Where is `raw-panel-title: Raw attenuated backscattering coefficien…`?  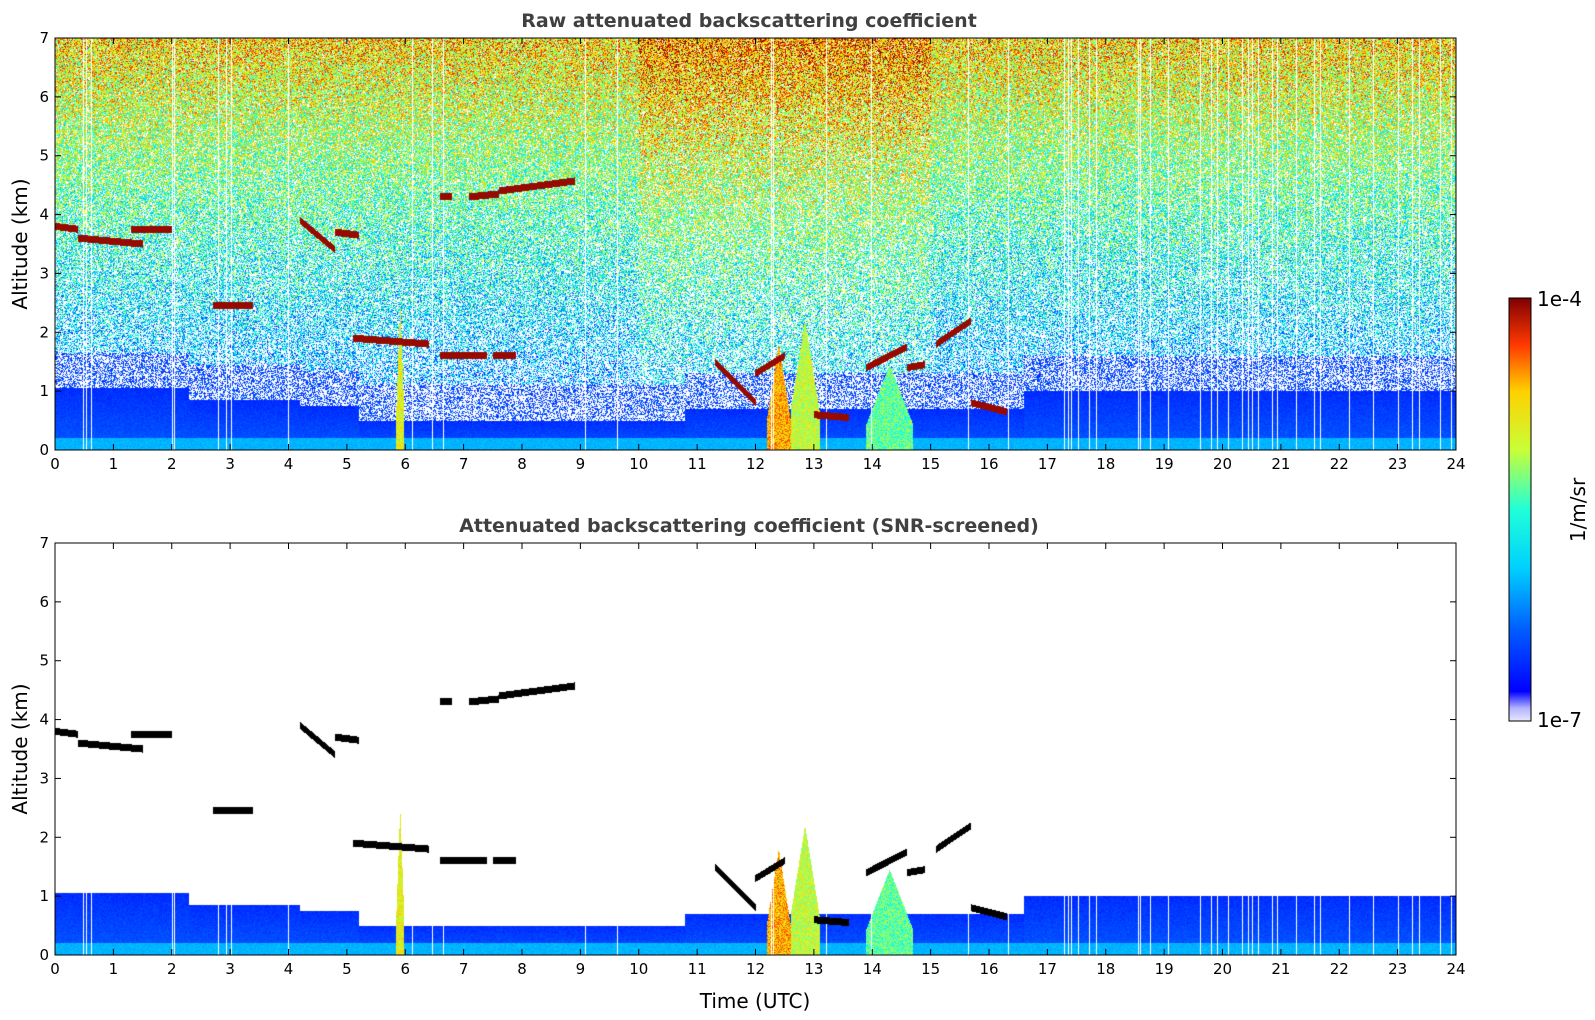 raw-panel-title: Raw attenuated backscattering coefficien… is located at coordinates (749, 21).